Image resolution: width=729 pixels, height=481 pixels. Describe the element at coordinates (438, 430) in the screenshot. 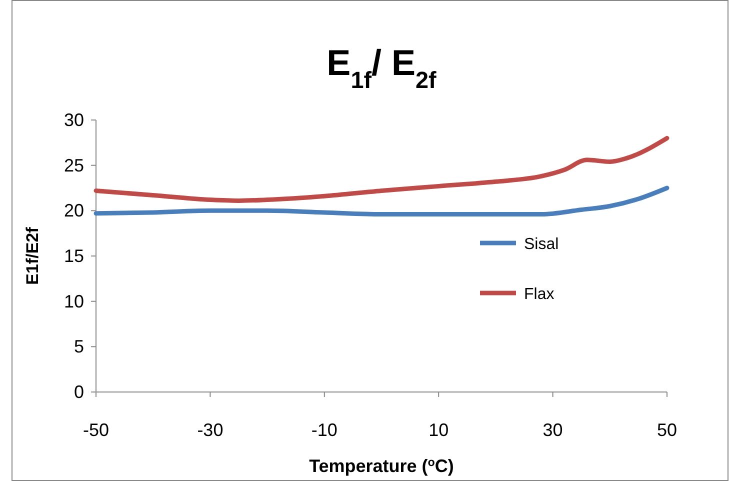

I see `x-tick-label: 10` at that location.